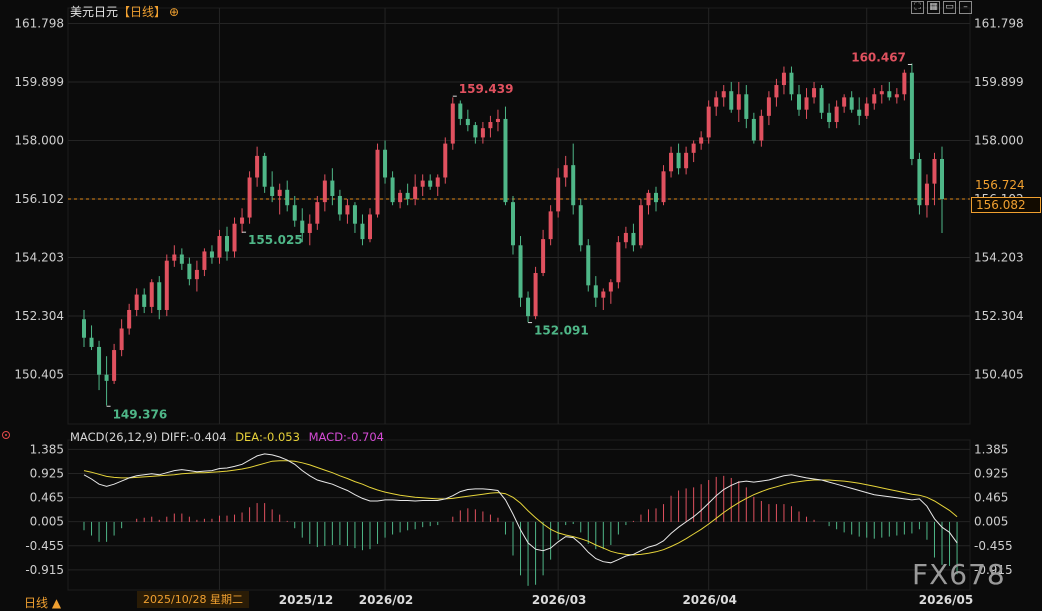 Image resolution: width=1042 pixels, height=611 pixels. What do you see at coordinates (993, 546) in the screenshot?
I see `macd-tick-right: -0.455` at bounding box center [993, 546].